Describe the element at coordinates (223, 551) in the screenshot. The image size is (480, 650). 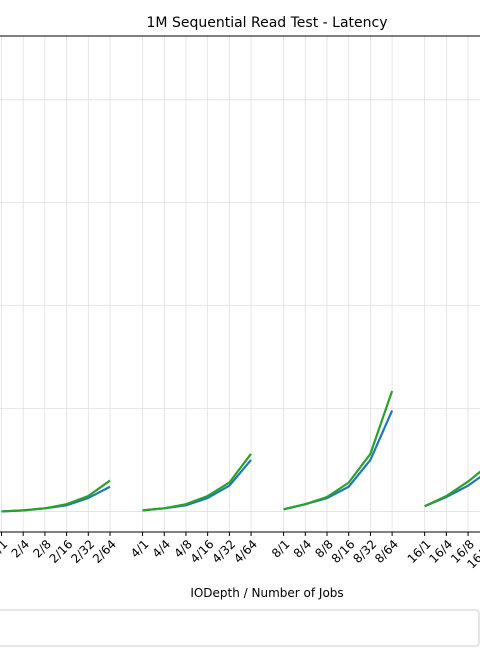
I see `x-tick-label: 4/32` at that location.